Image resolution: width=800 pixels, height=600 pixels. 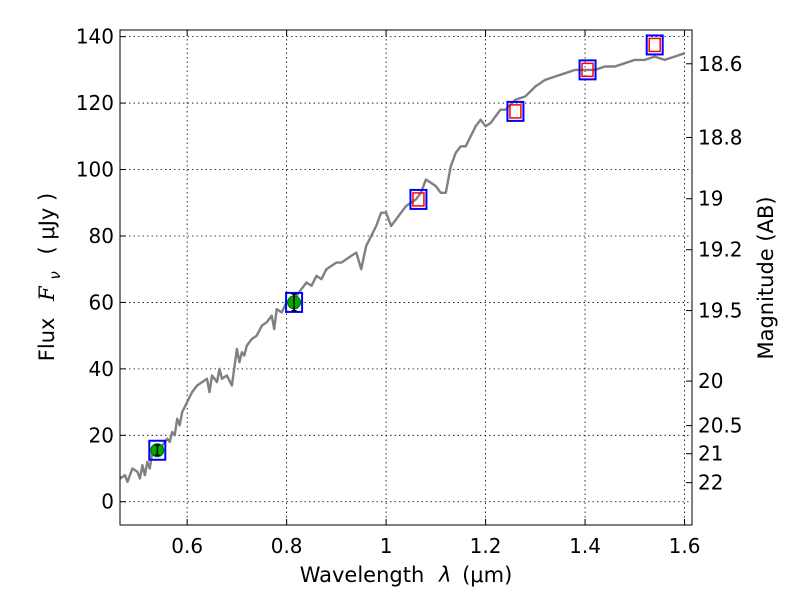 I want to click on mag-tick-label: 19.2, so click(x=720, y=250).